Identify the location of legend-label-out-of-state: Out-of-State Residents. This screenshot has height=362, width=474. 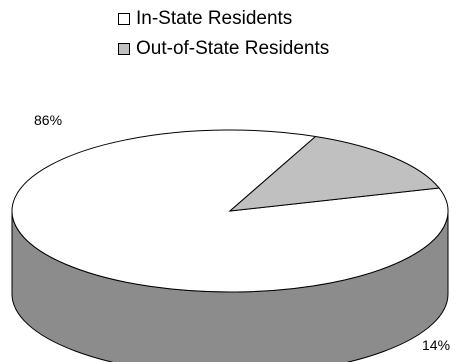
(233, 48).